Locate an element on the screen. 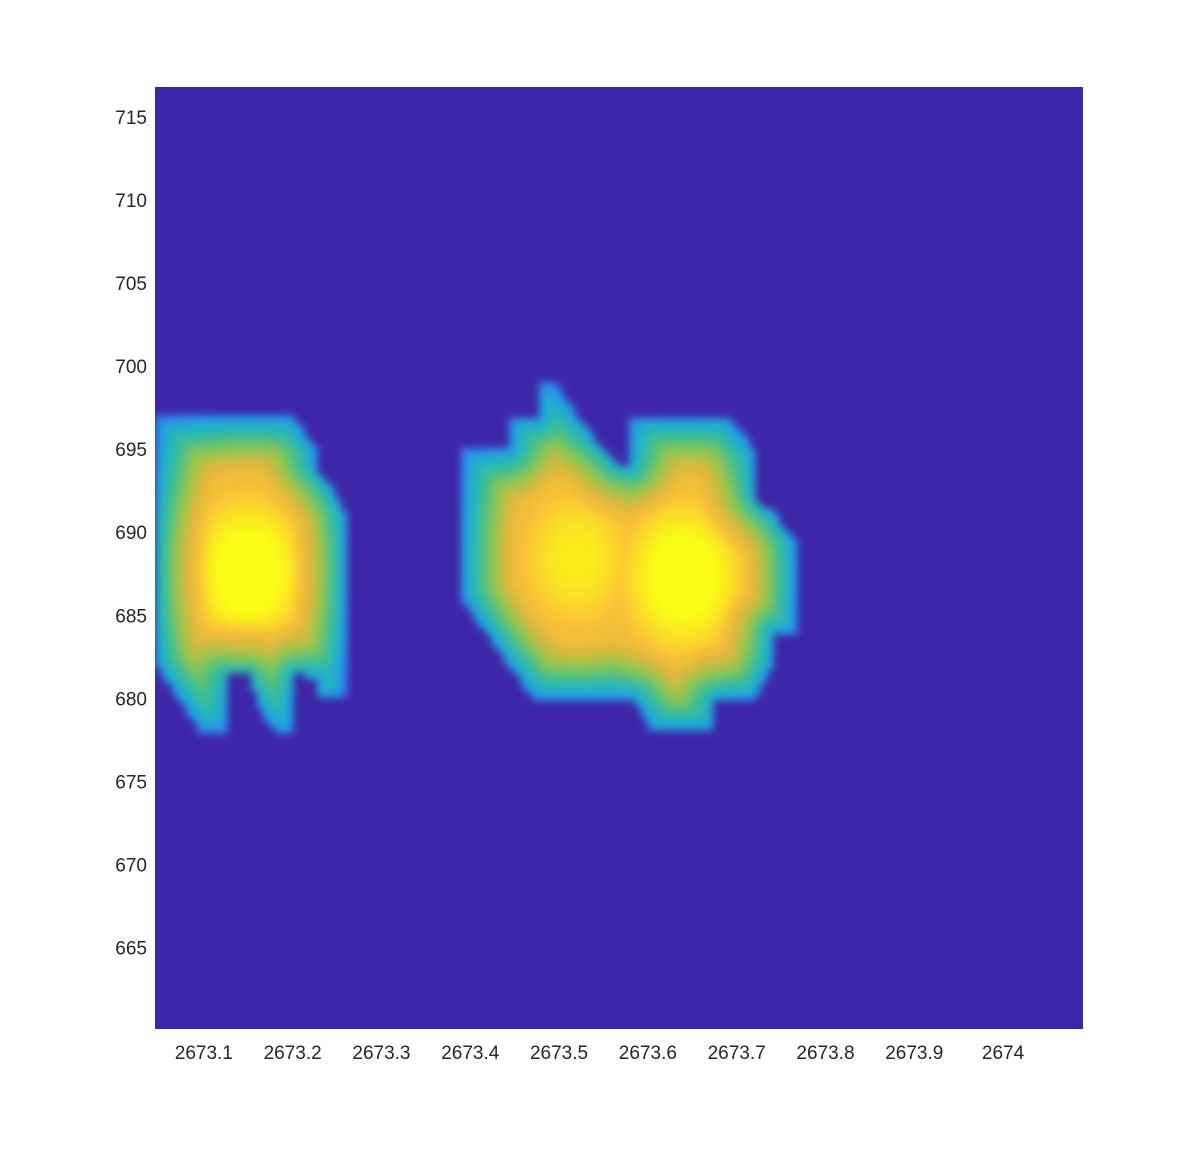 The height and width of the screenshot is (1158, 1197). y-tick-label: 710 is located at coordinates (131, 201).